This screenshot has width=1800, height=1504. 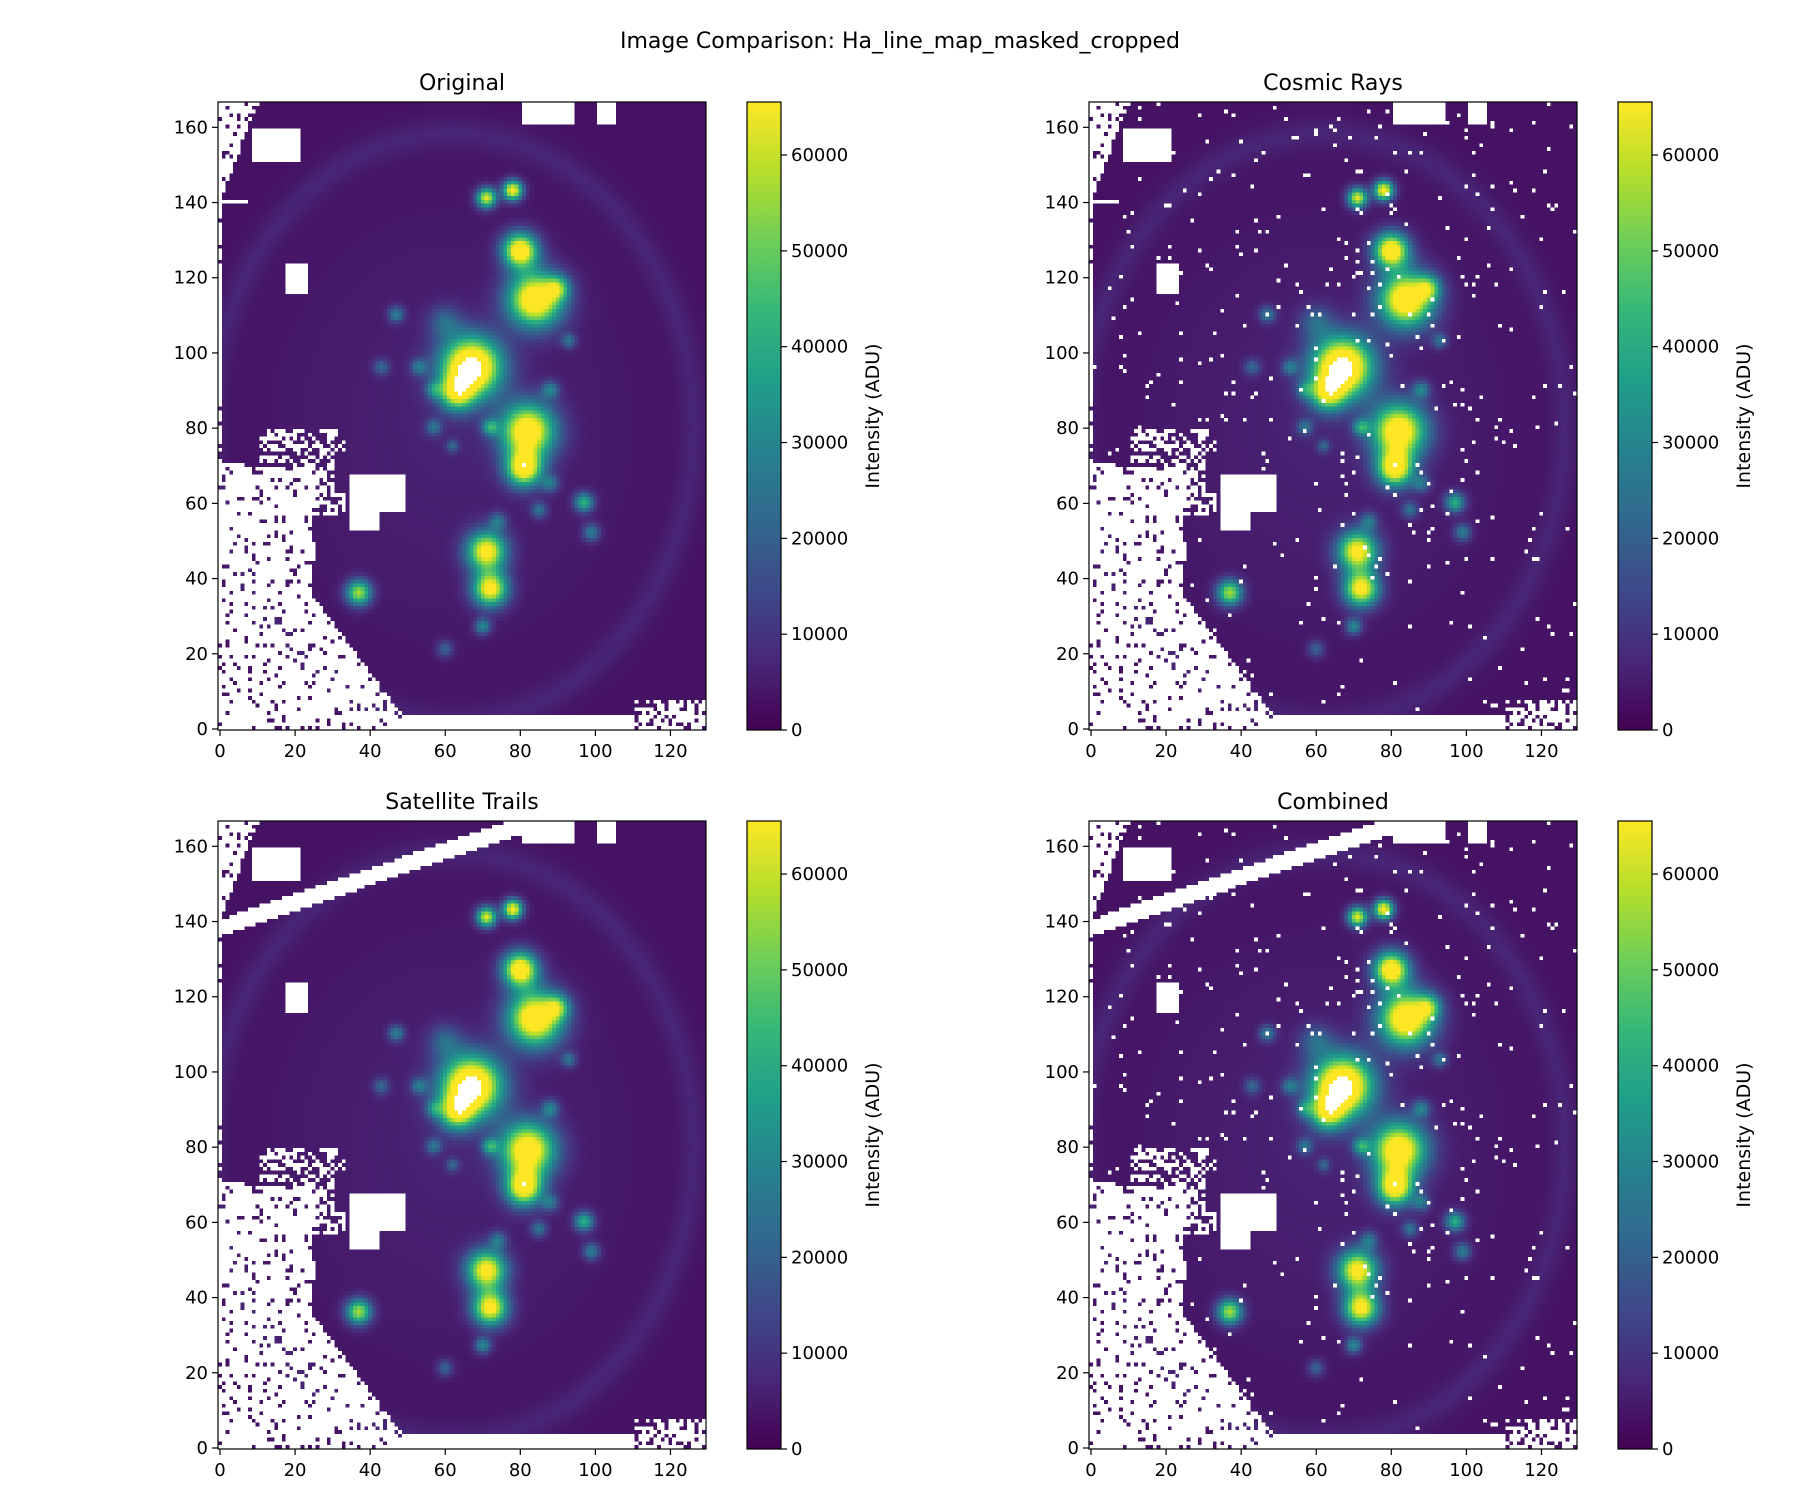 I want to click on panel-title: Cosmic Rays, so click(x=1333, y=83).